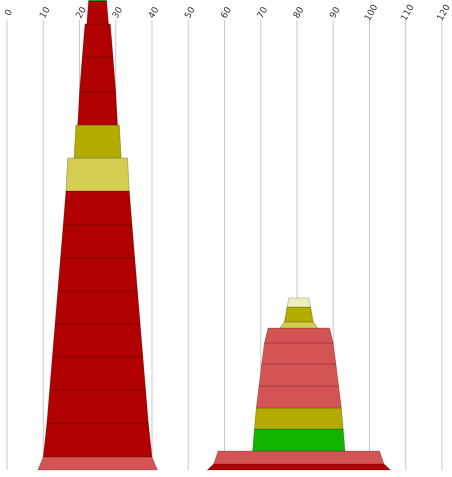 Image resolution: width=452 pixels, height=477 pixels. I want to click on x-tick-label: 60, so click(227, 12).